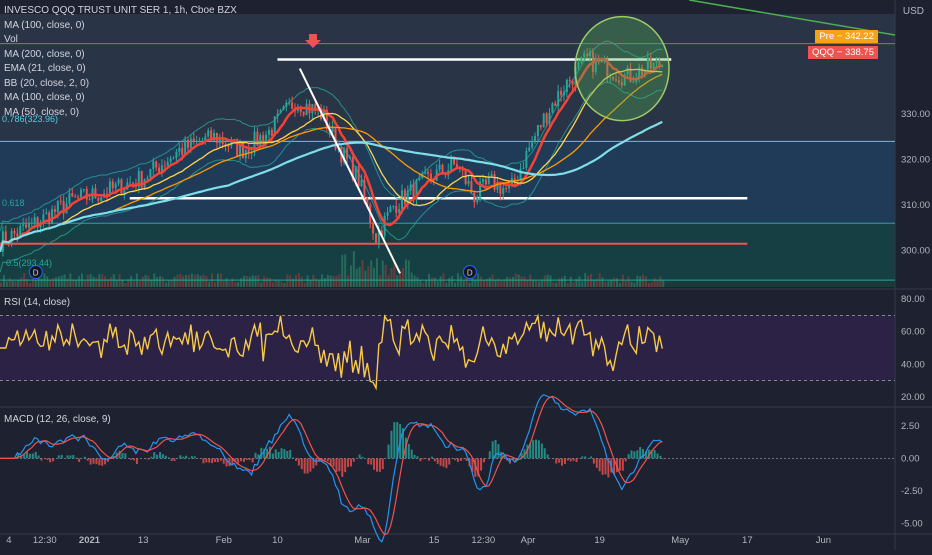  Describe the element at coordinates (143, 540) in the screenshot. I see `time-tick-label: 13` at that location.